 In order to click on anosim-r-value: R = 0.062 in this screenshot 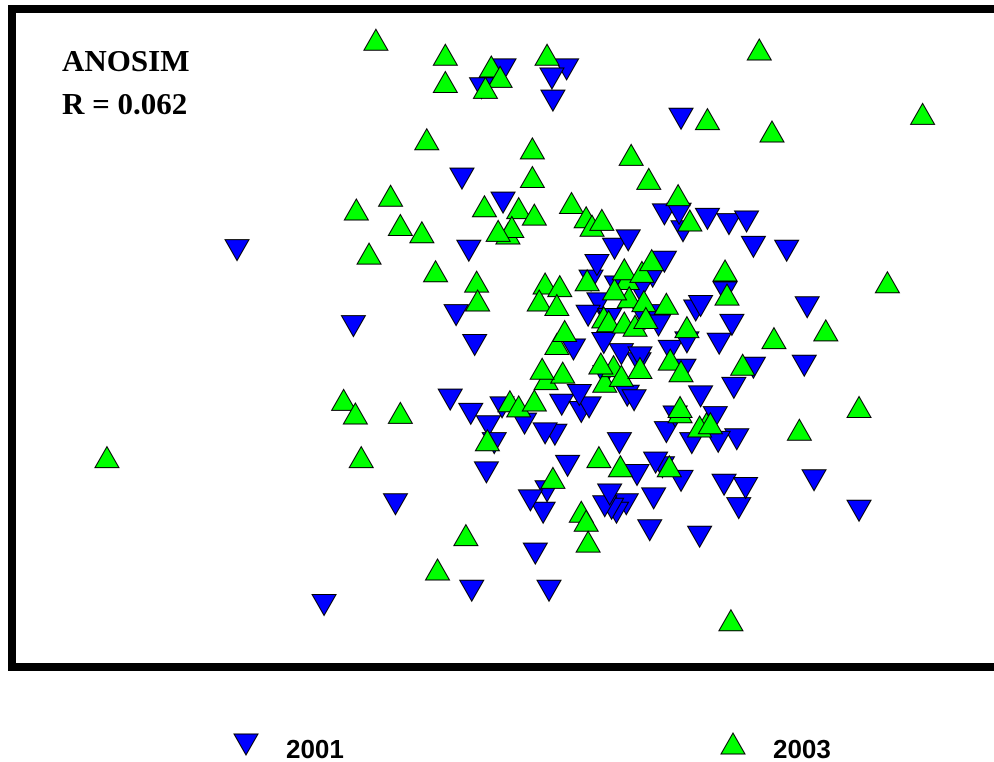, I will do `click(124, 103)`.